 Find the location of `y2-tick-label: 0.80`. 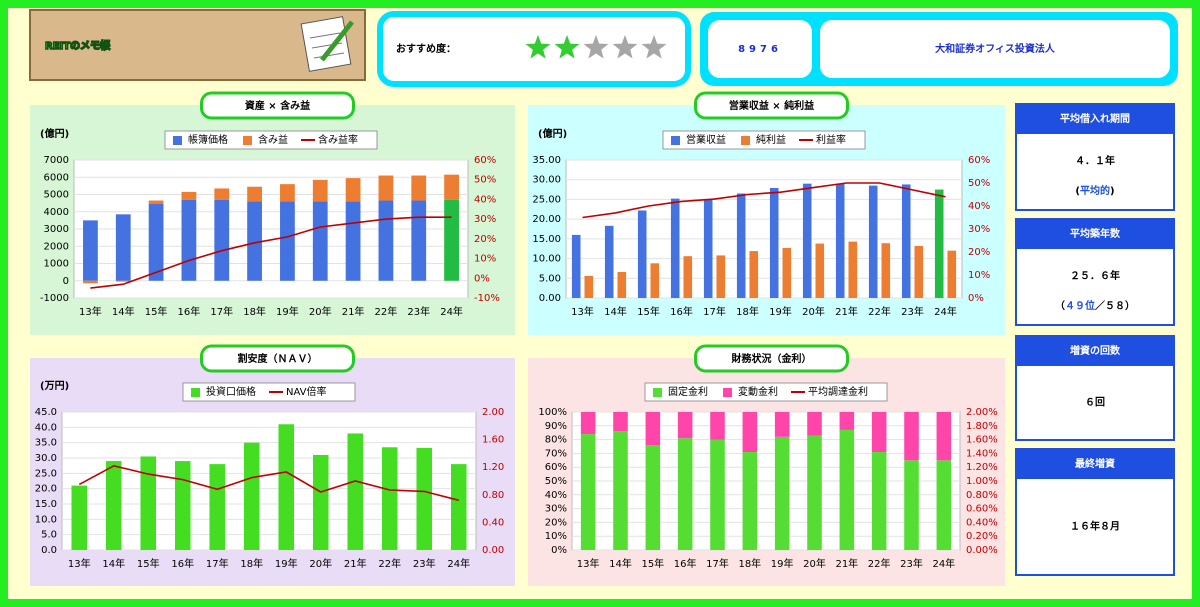

y2-tick-label: 0.80 is located at coordinates (493, 495).